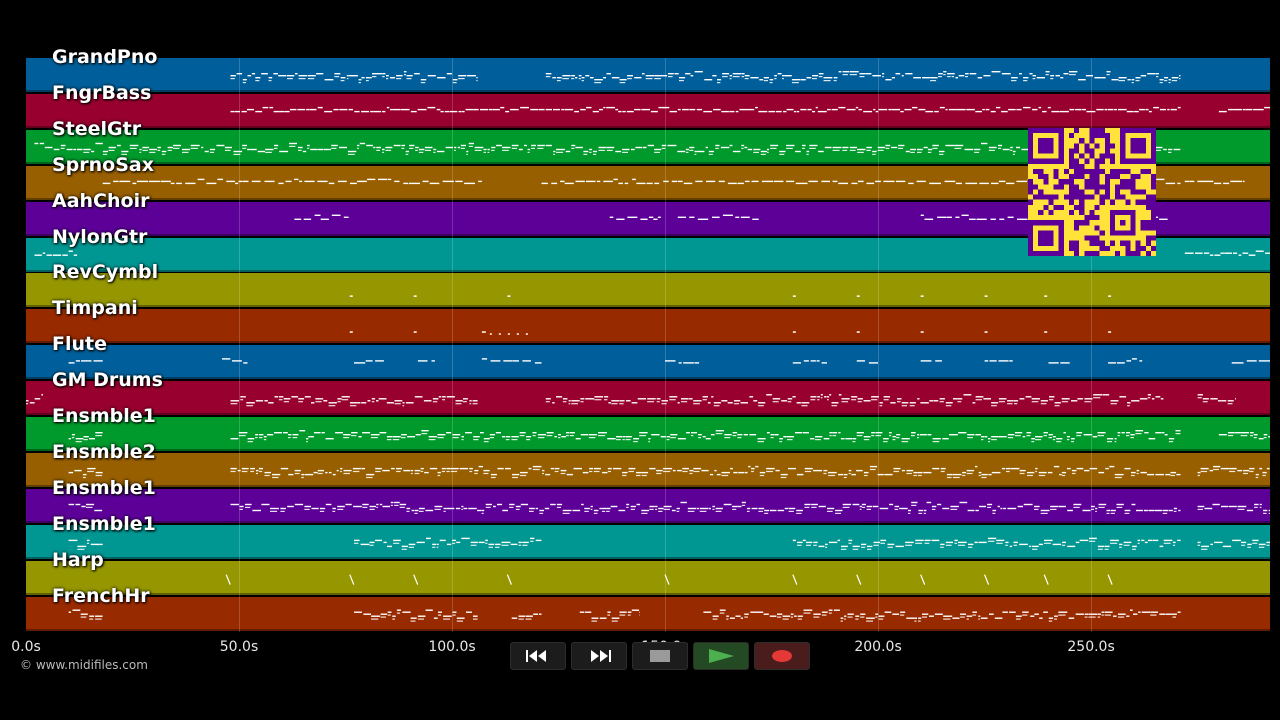 This screenshot has height=720, width=1280. I want to click on play-button, so click(721, 656).